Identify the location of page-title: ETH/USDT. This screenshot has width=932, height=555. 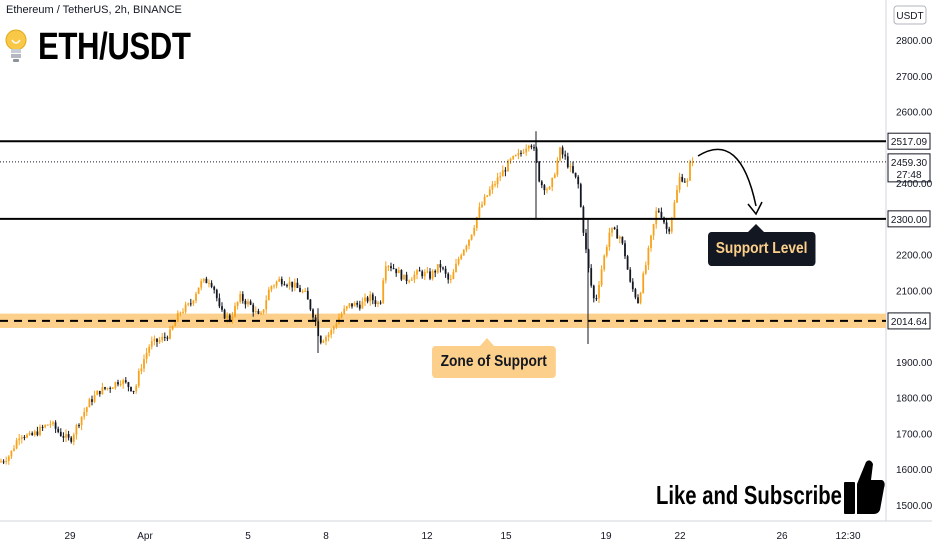
(114, 47).